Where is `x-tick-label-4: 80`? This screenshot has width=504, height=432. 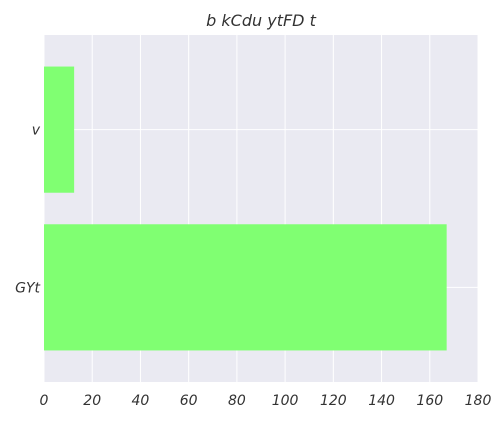 x-tick-label-4: 80 is located at coordinates (237, 401).